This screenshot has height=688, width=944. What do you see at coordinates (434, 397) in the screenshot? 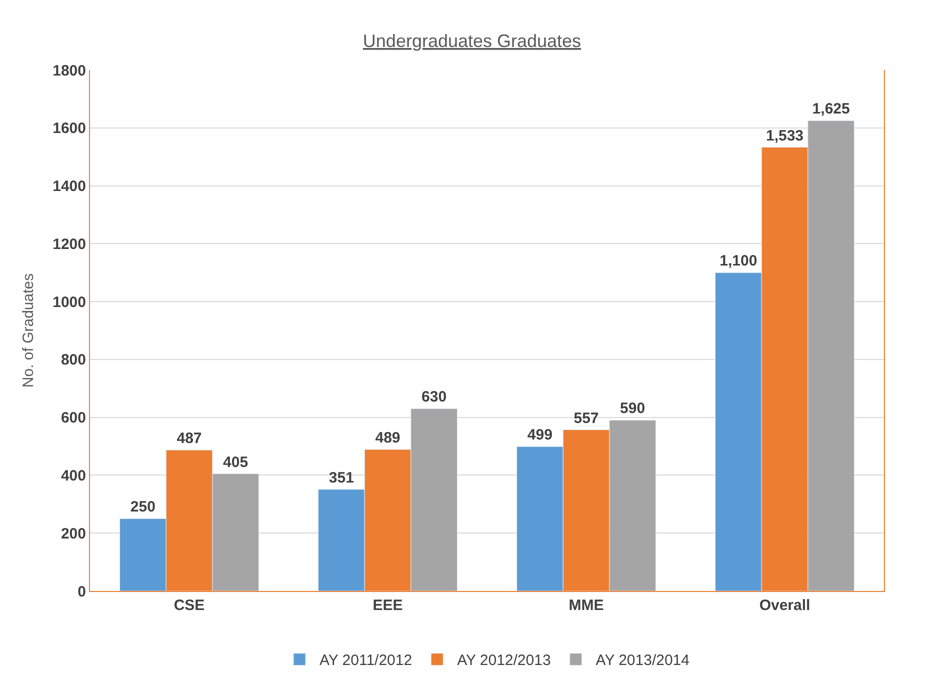
I see `data-label: 630` at bounding box center [434, 397].